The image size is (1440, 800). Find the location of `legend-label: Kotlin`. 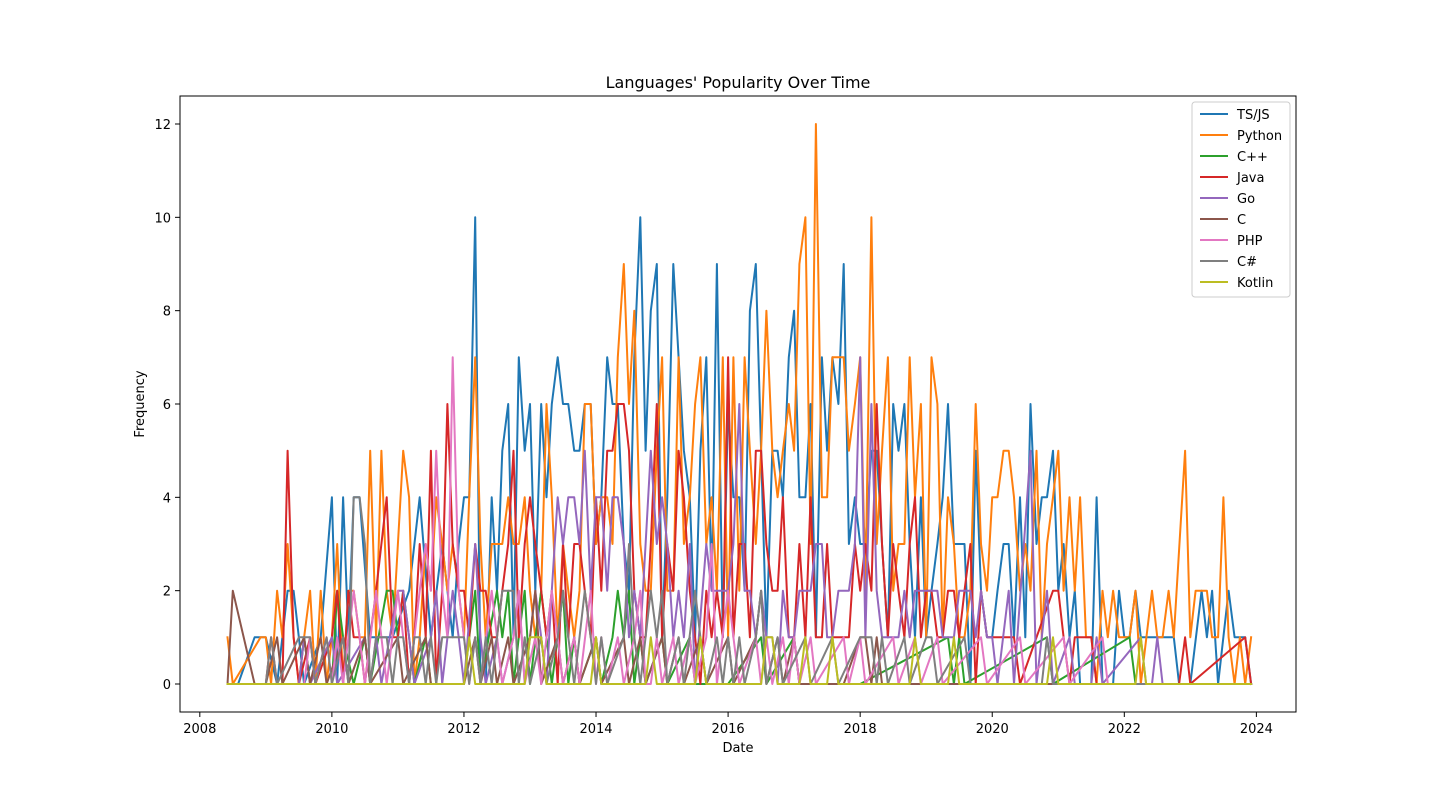

legend-label: Kotlin is located at coordinates (1255, 283).